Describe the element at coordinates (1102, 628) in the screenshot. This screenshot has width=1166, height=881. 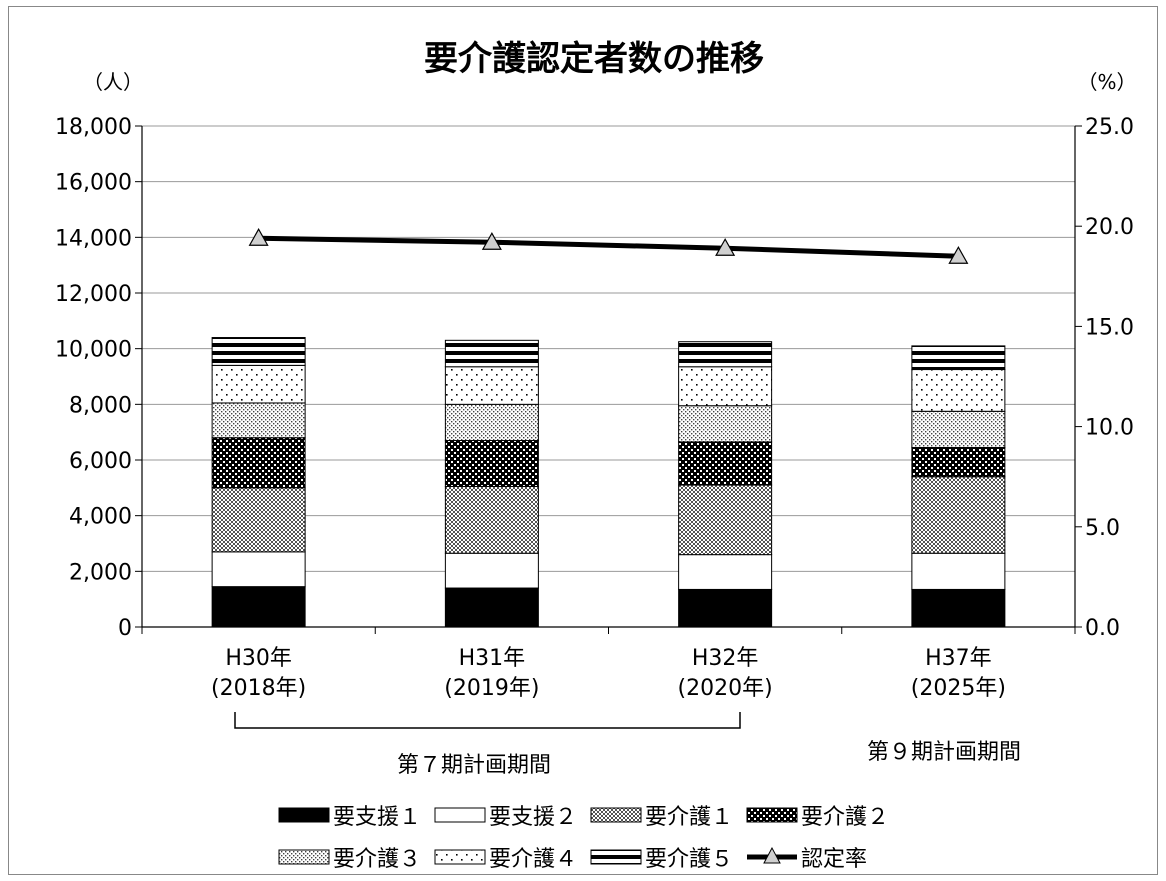
I see `y2-tick-label: 0.0` at that location.